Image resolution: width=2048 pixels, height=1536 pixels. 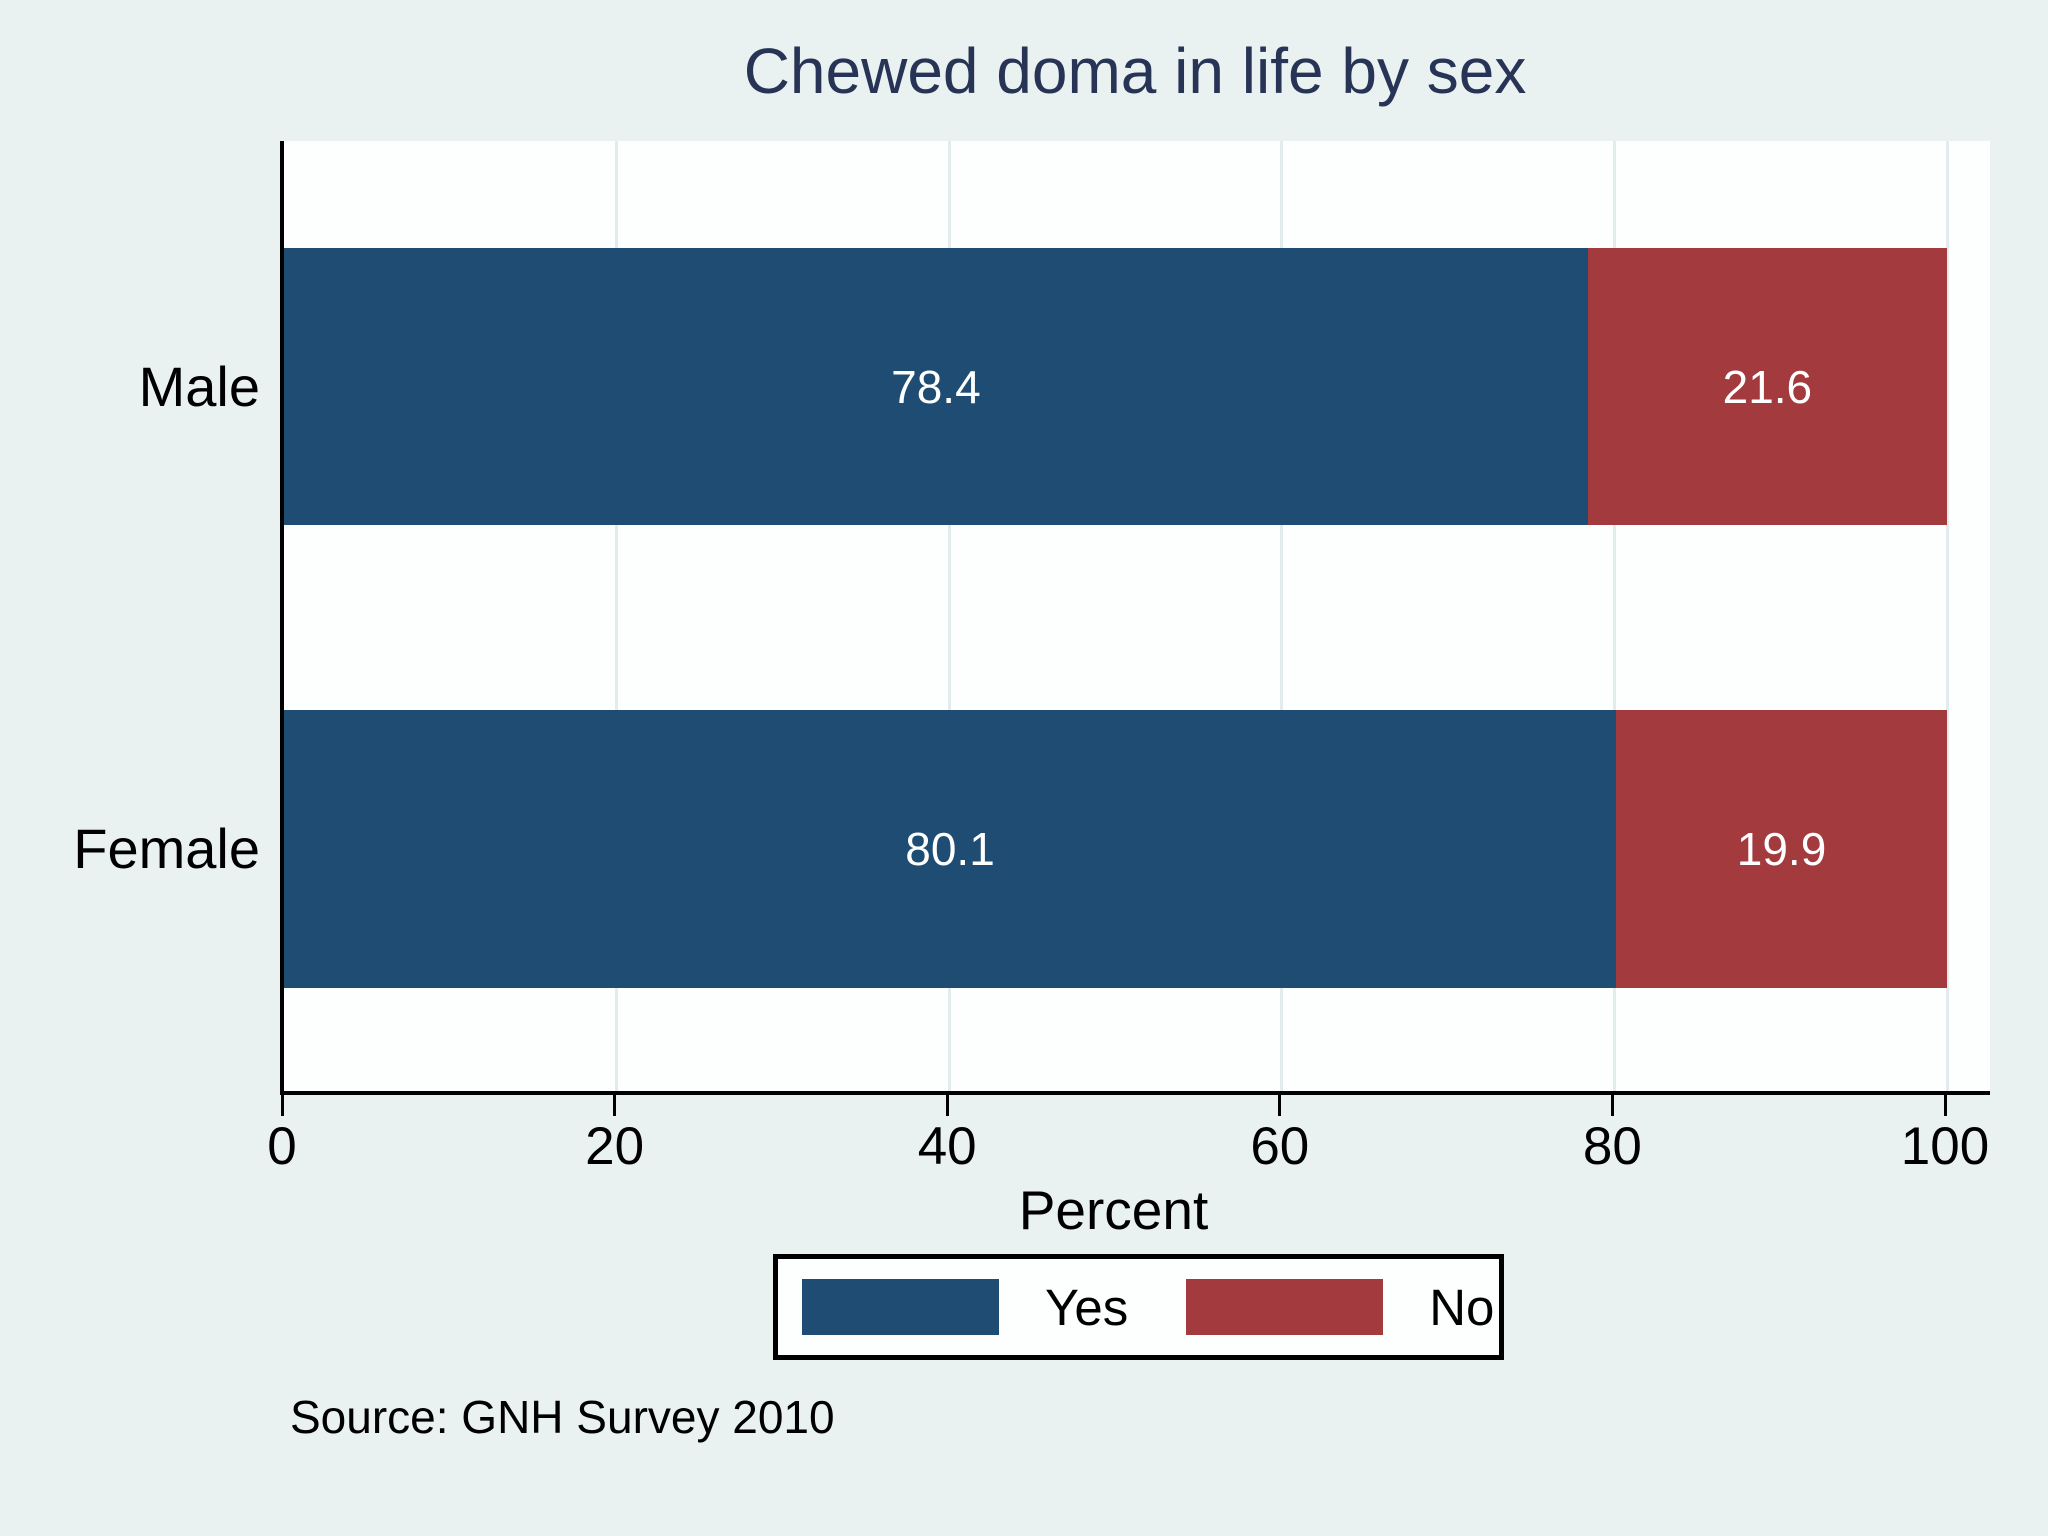 What do you see at coordinates (199, 386) in the screenshot?
I see `category-label-male: Male` at bounding box center [199, 386].